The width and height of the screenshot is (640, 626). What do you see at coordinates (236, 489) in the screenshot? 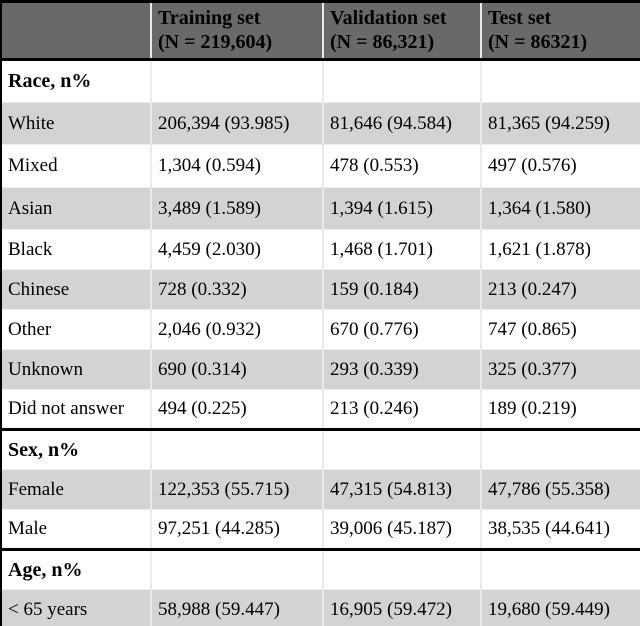
I see `cell-value: 122,353 (55.715)` at bounding box center [236, 489].